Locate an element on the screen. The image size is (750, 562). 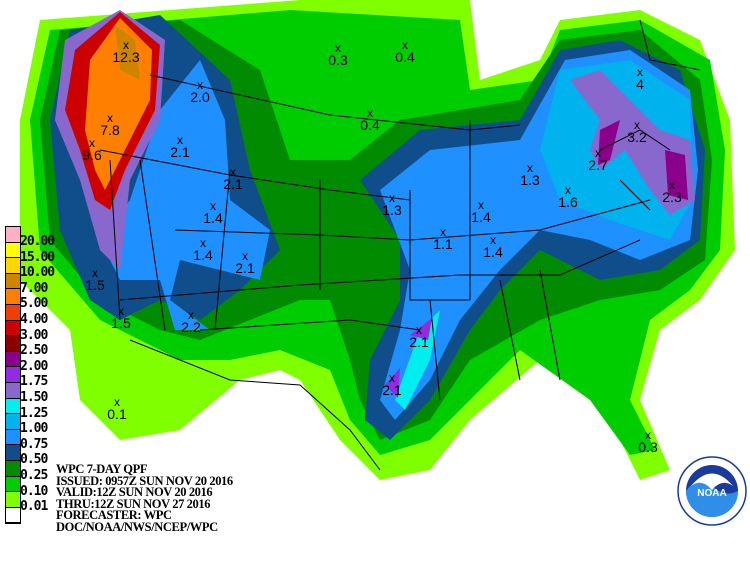
thru-time: THRU:12Z SUN NOV 27 2016 is located at coordinates (133, 503).